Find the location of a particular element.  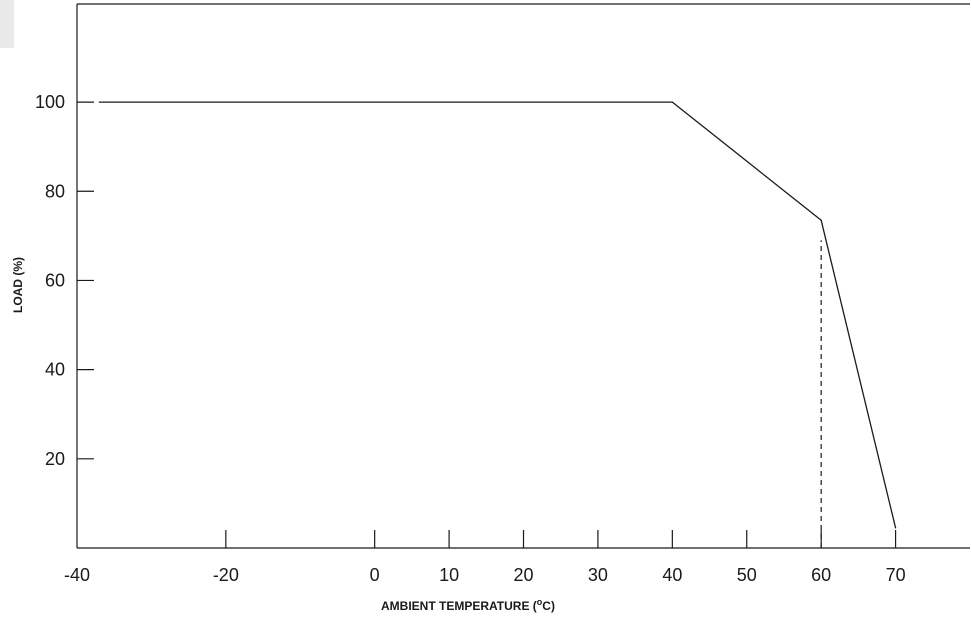

x-axis-title: AMBIENT TEMPERATURE (oC) is located at coordinates (468, 605).